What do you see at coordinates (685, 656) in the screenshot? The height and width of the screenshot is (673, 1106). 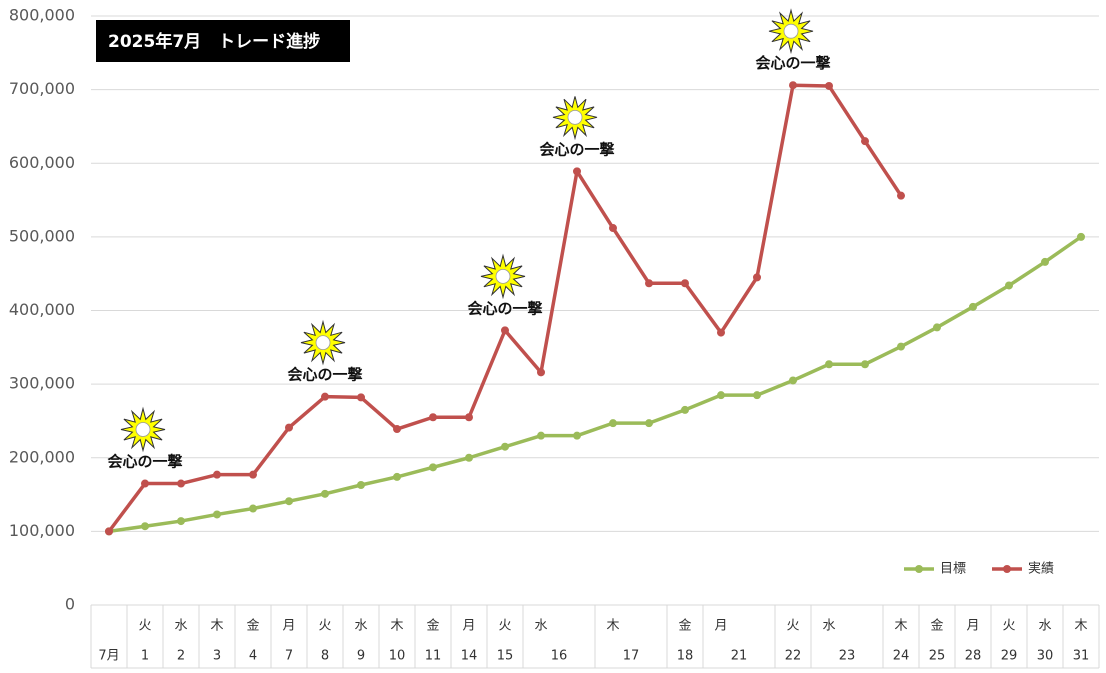 I see `x-date-label: 18` at bounding box center [685, 656].